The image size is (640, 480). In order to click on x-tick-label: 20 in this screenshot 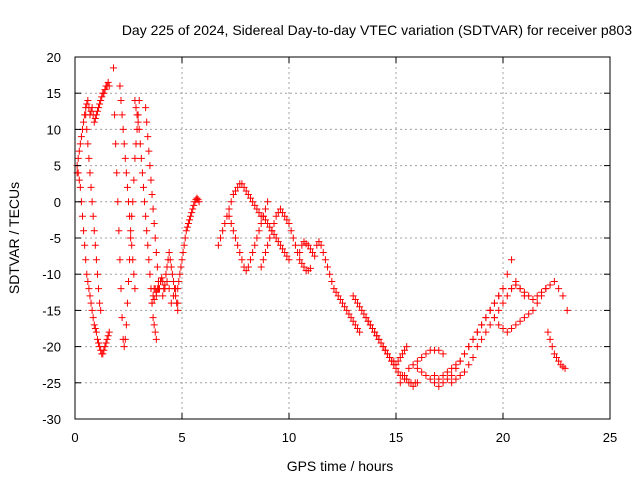, I will do `click(503, 437)`.